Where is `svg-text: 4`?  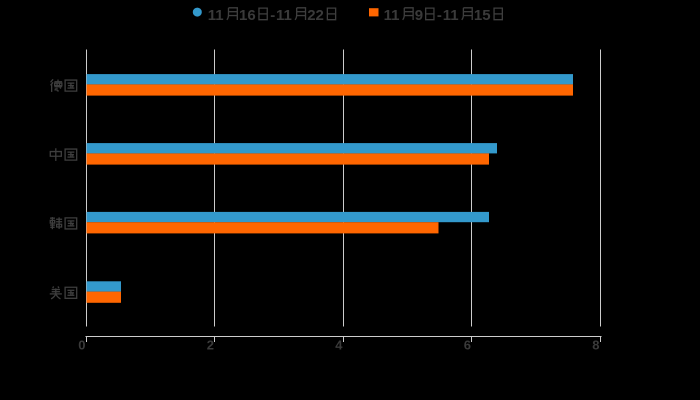
svg-text: 4 is located at coordinates (339, 345).